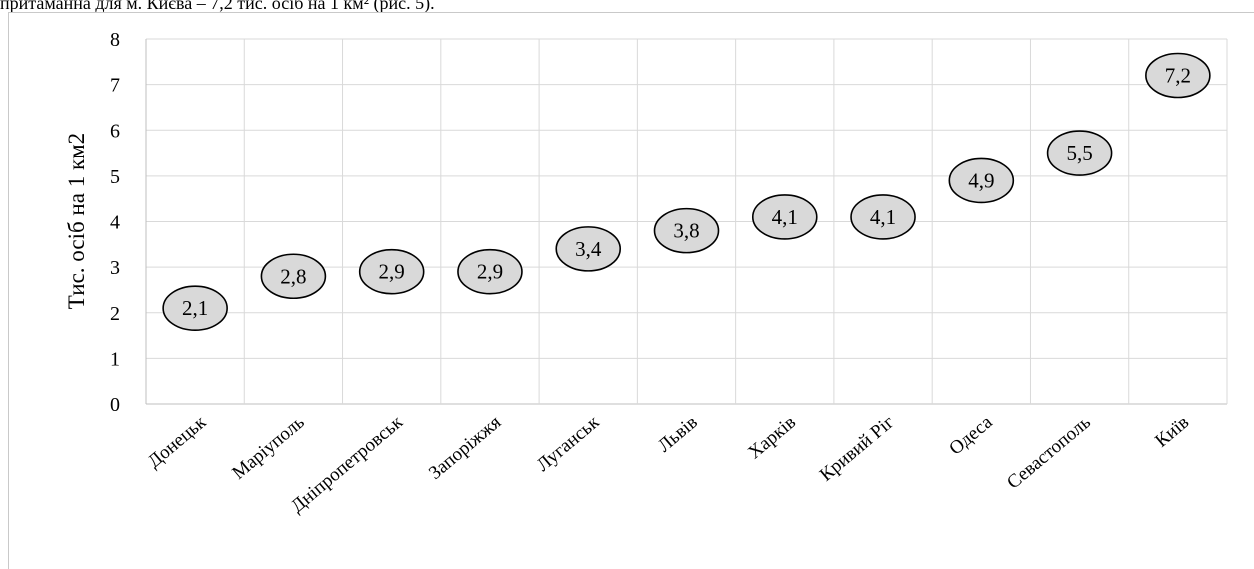 This screenshot has height=569, width=1254. What do you see at coordinates (115, 359) in the screenshot?
I see `y-tick-label: 1` at bounding box center [115, 359].